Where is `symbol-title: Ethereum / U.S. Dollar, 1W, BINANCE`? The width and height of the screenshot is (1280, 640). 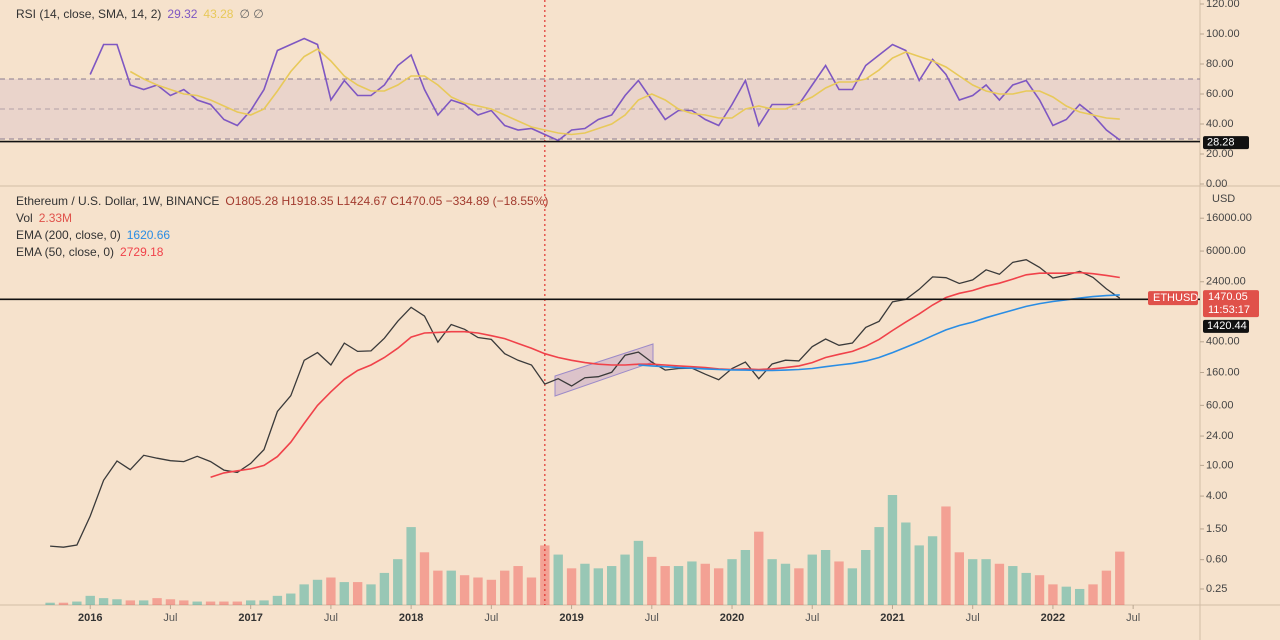
symbol-title: Ethereum / U.S. Dollar, 1W, BINANCE is located at coordinates (118, 201).